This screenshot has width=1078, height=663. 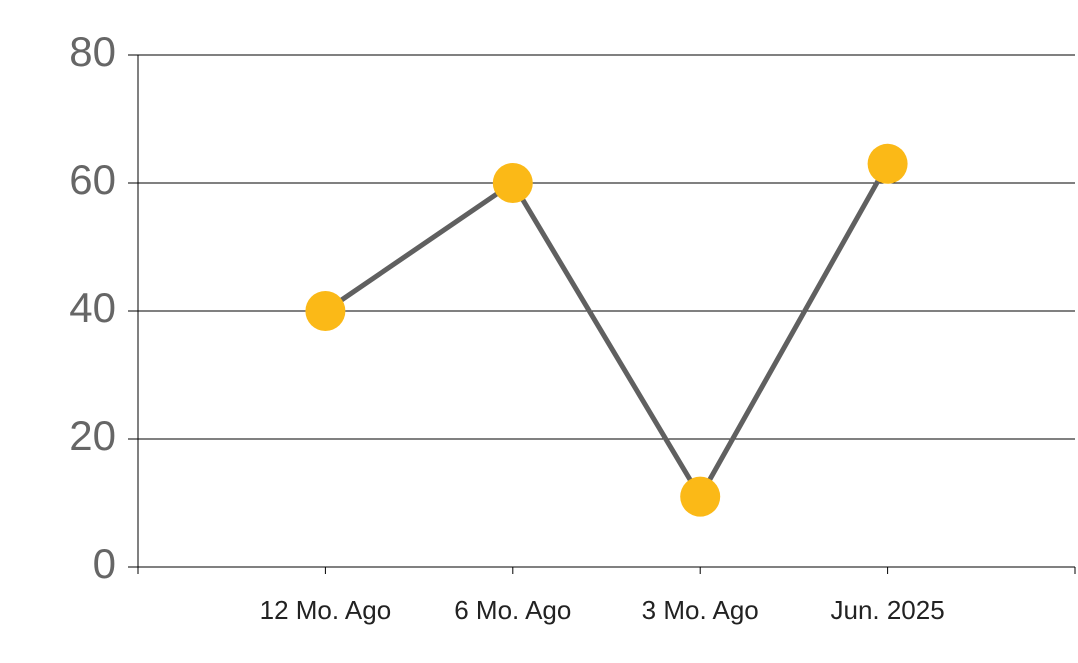 What do you see at coordinates (92, 51) in the screenshot?
I see `y-tick-label: 80` at bounding box center [92, 51].